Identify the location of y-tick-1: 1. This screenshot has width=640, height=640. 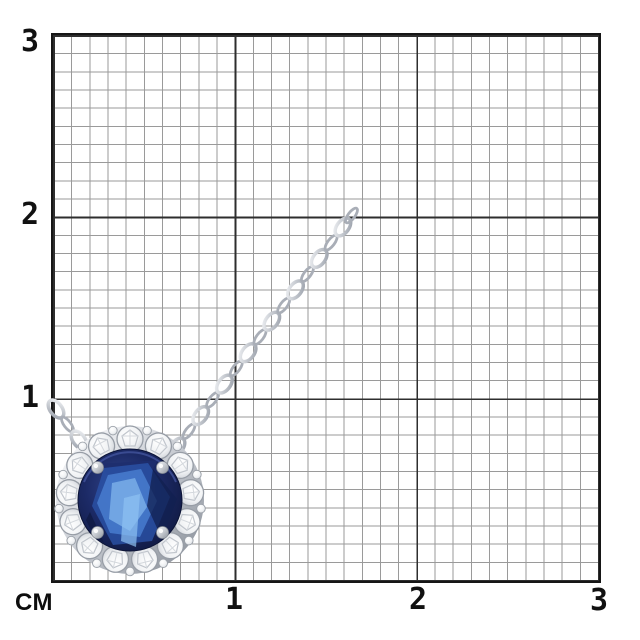
(30, 397).